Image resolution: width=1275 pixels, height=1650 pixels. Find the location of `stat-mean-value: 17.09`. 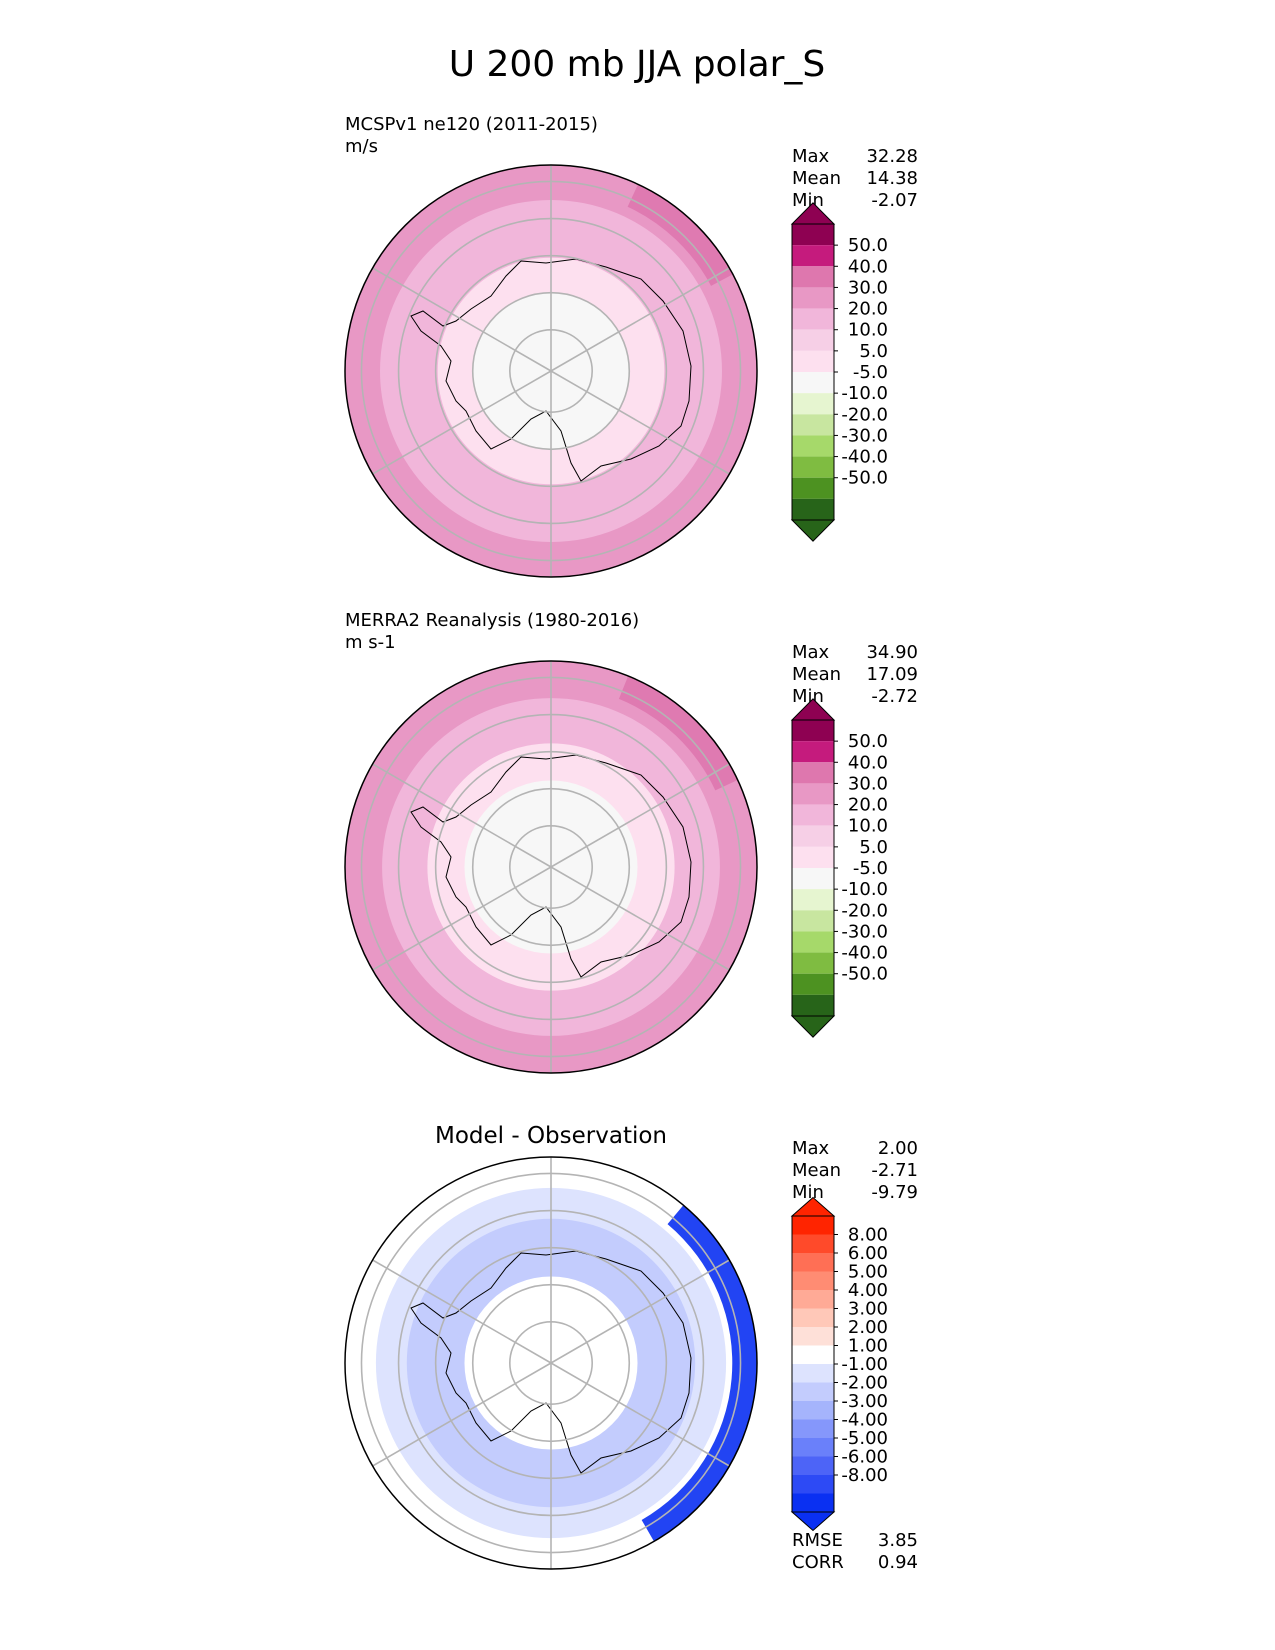

stat-mean-value: 17.09 is located at coordinates (892, 674).